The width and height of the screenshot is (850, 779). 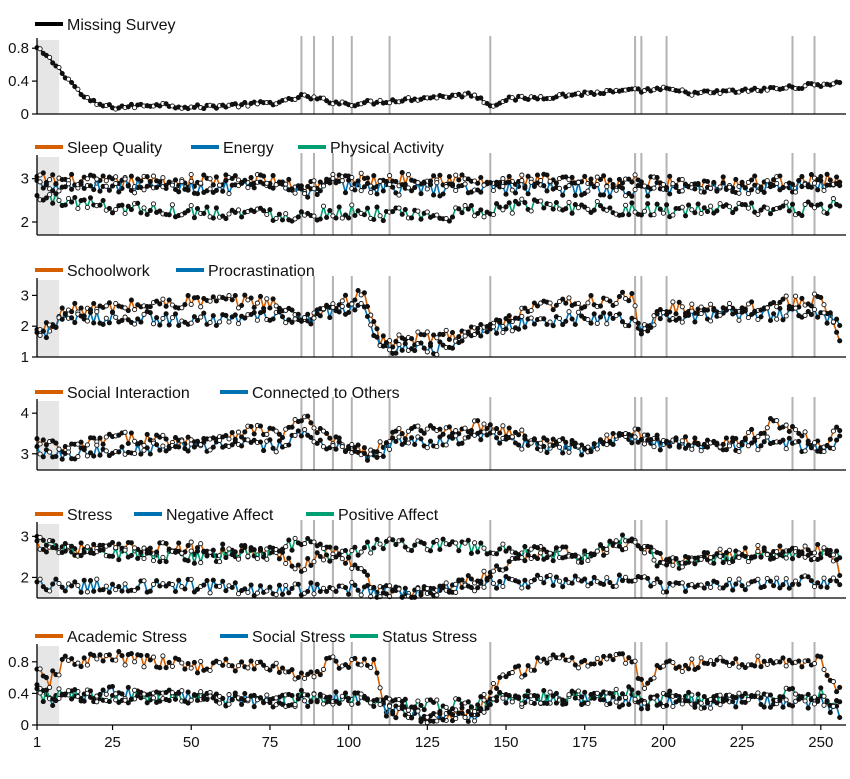 I want to click on y-tick-label: 1, so click(x=25, y=357).